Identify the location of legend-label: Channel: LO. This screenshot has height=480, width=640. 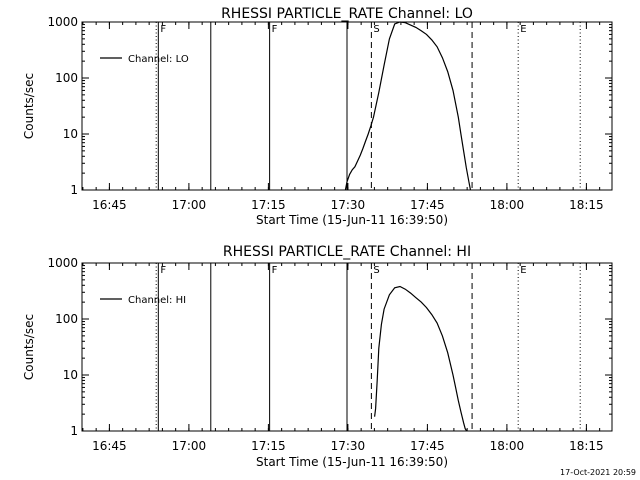
(158, 59).